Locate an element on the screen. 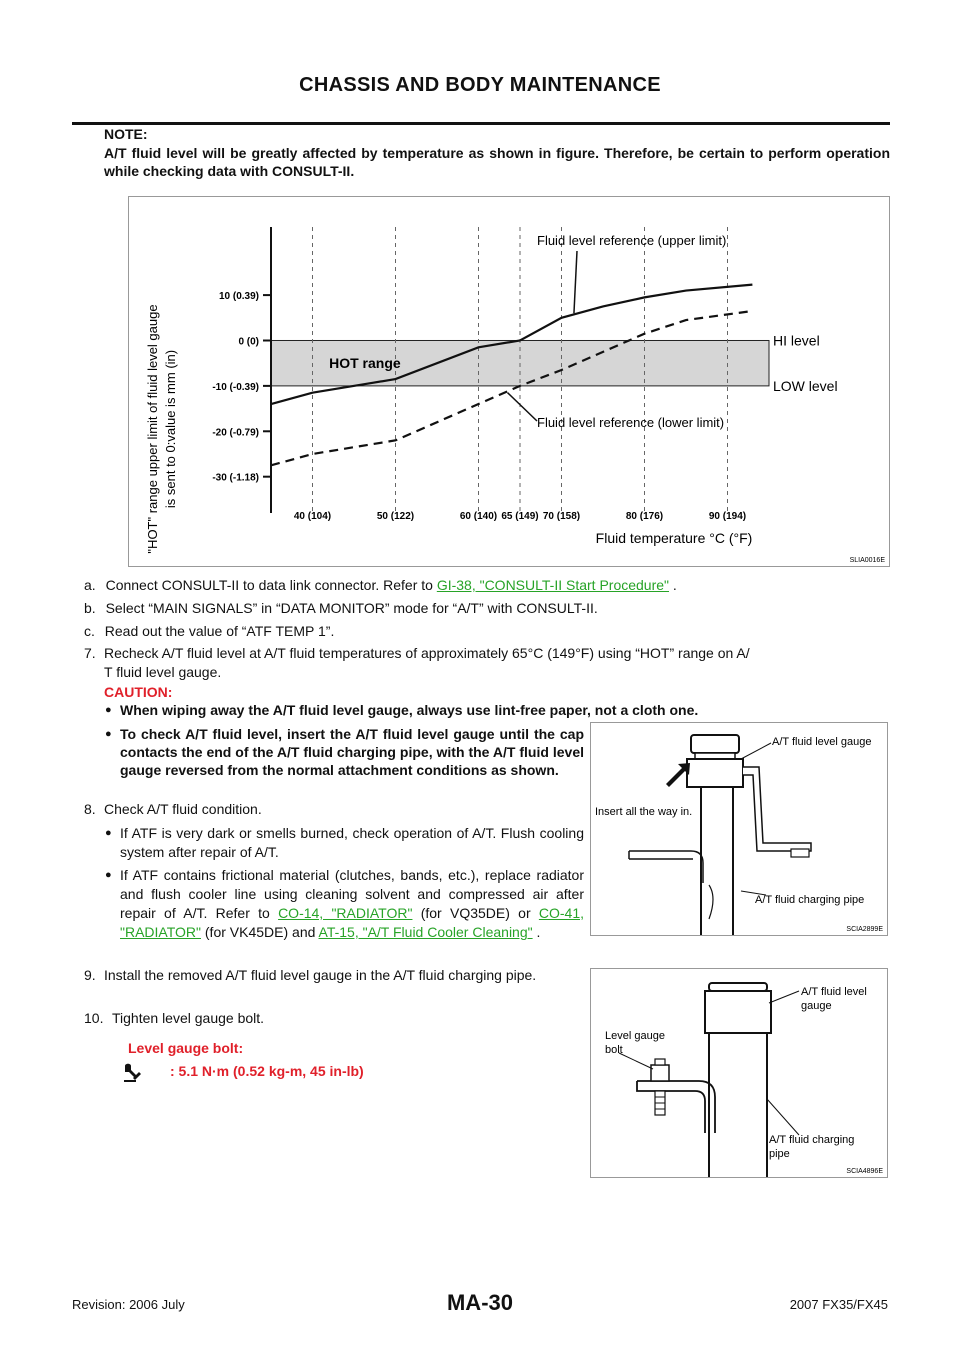 This screenshot has width=960, height=1358. y-tick-label: 10 (0.39) is located at coordinates (239, 296).